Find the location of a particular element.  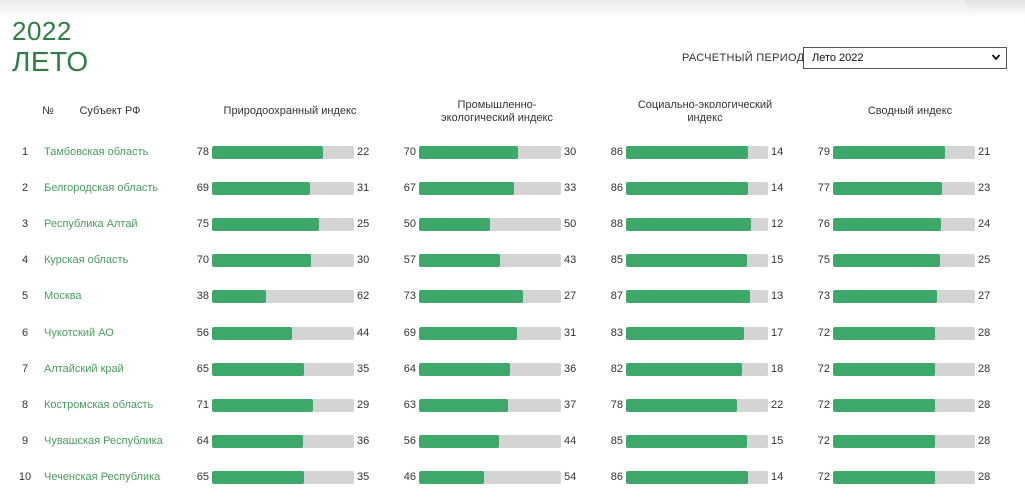

industrial-index-value: 56 is located at coordinates (409, 441).